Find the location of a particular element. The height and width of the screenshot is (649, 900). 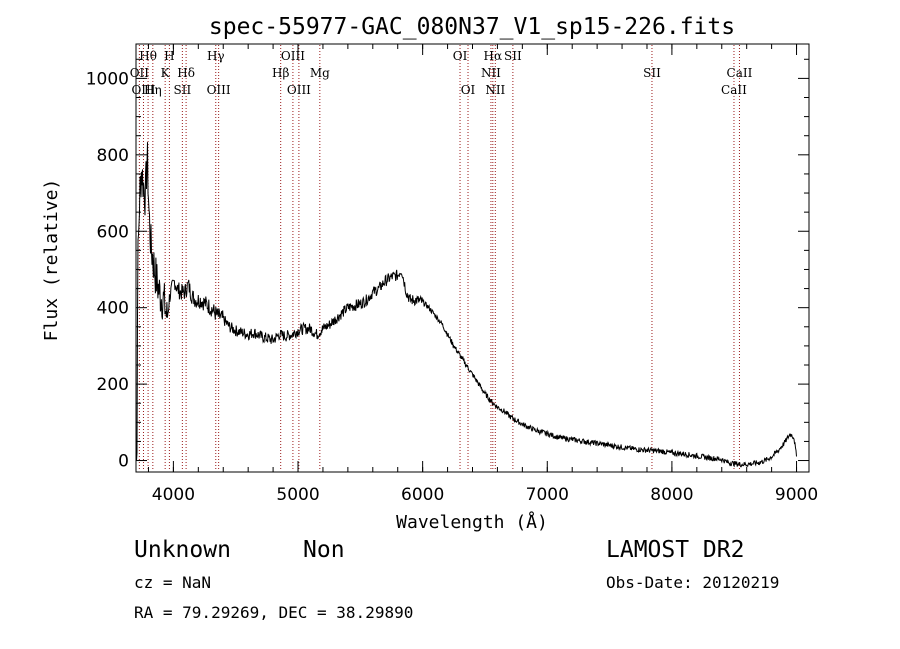

line-label: H is located at coordinates (169, 56).